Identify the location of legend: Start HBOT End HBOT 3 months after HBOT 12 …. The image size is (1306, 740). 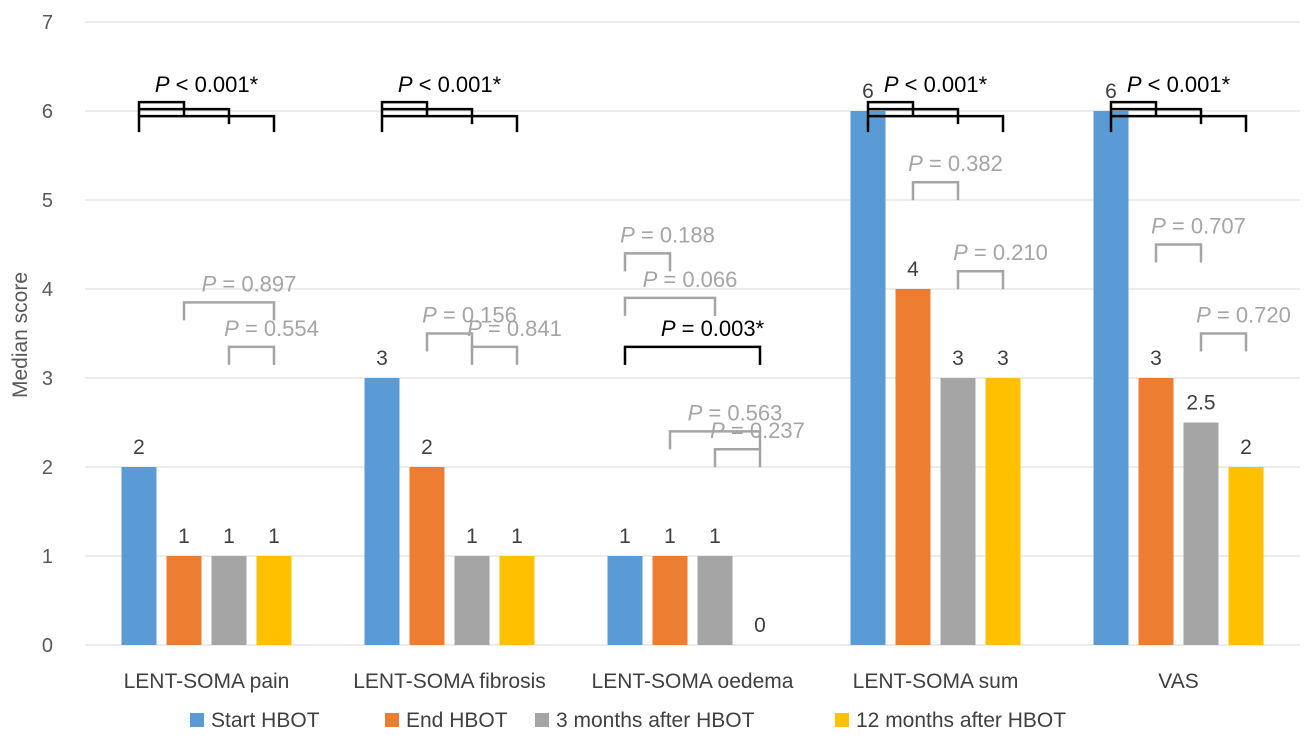
(628, 720).